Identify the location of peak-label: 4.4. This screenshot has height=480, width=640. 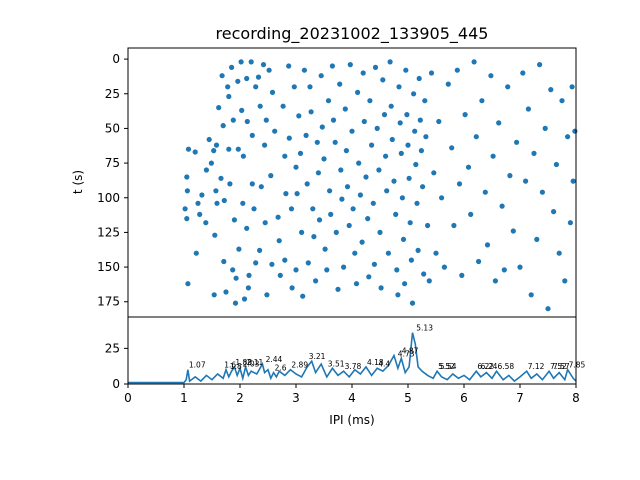
(384, 363).